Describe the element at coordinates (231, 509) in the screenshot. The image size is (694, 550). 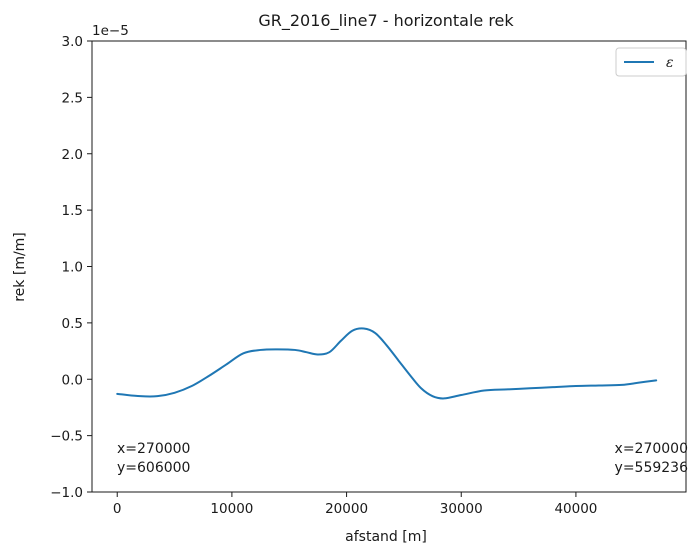
I see `x-tick-label: 10000` at that location.